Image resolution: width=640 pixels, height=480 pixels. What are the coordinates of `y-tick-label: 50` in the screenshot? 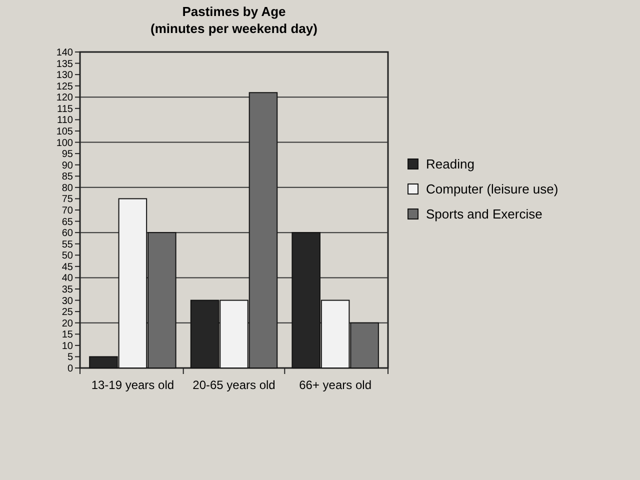 It's located at (68, 256).